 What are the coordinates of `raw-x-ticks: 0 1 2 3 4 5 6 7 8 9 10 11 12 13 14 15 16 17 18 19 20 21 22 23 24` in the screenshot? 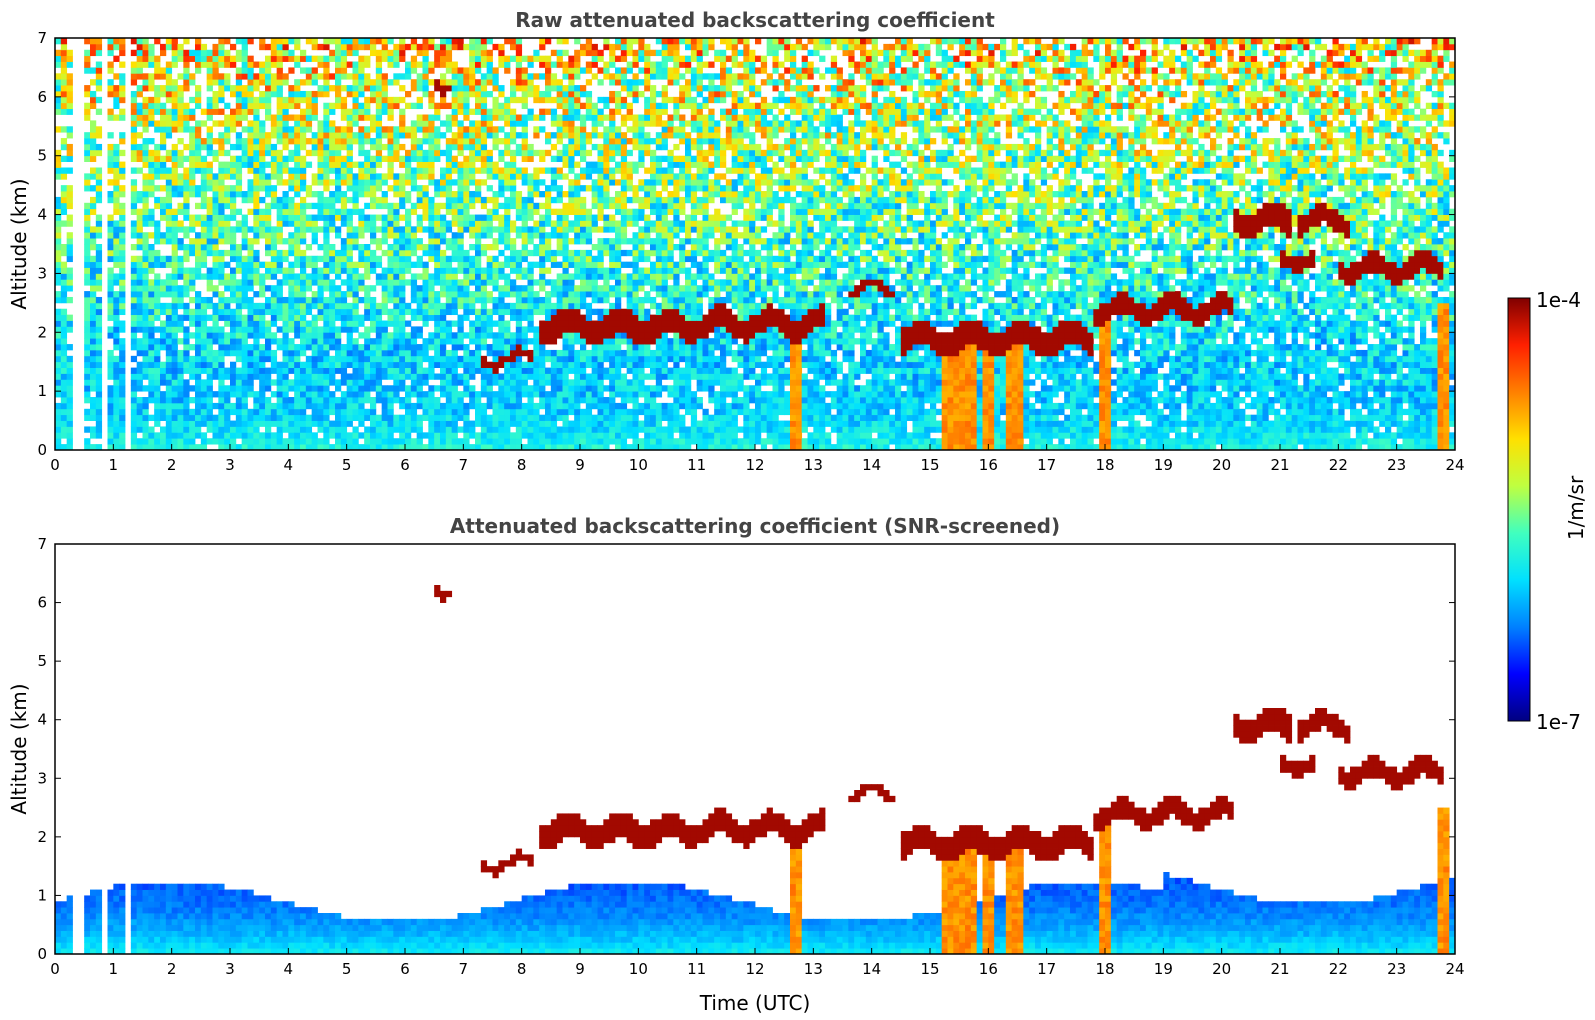 It's located at (757, 459).